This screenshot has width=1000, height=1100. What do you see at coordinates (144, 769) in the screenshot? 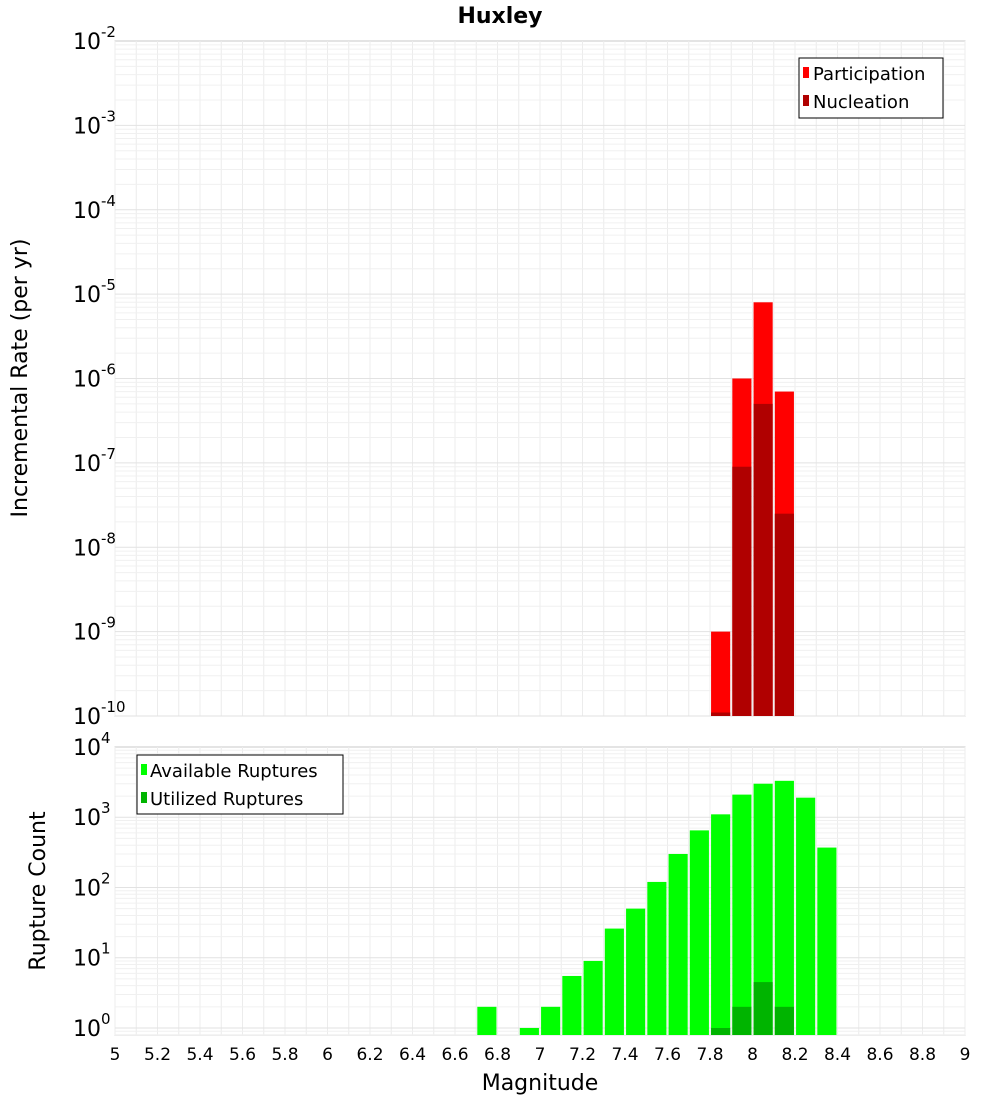
I see `available-legend-swatch` at bounding box center [144, 769].